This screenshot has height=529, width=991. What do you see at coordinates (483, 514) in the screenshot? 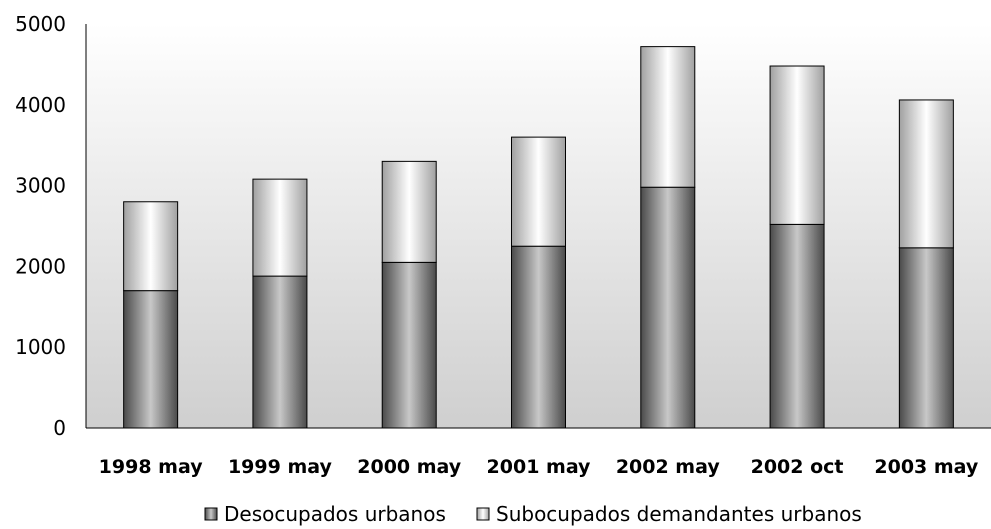
I see `legend-swatch-subocupados` at bounding box center [483, 514].